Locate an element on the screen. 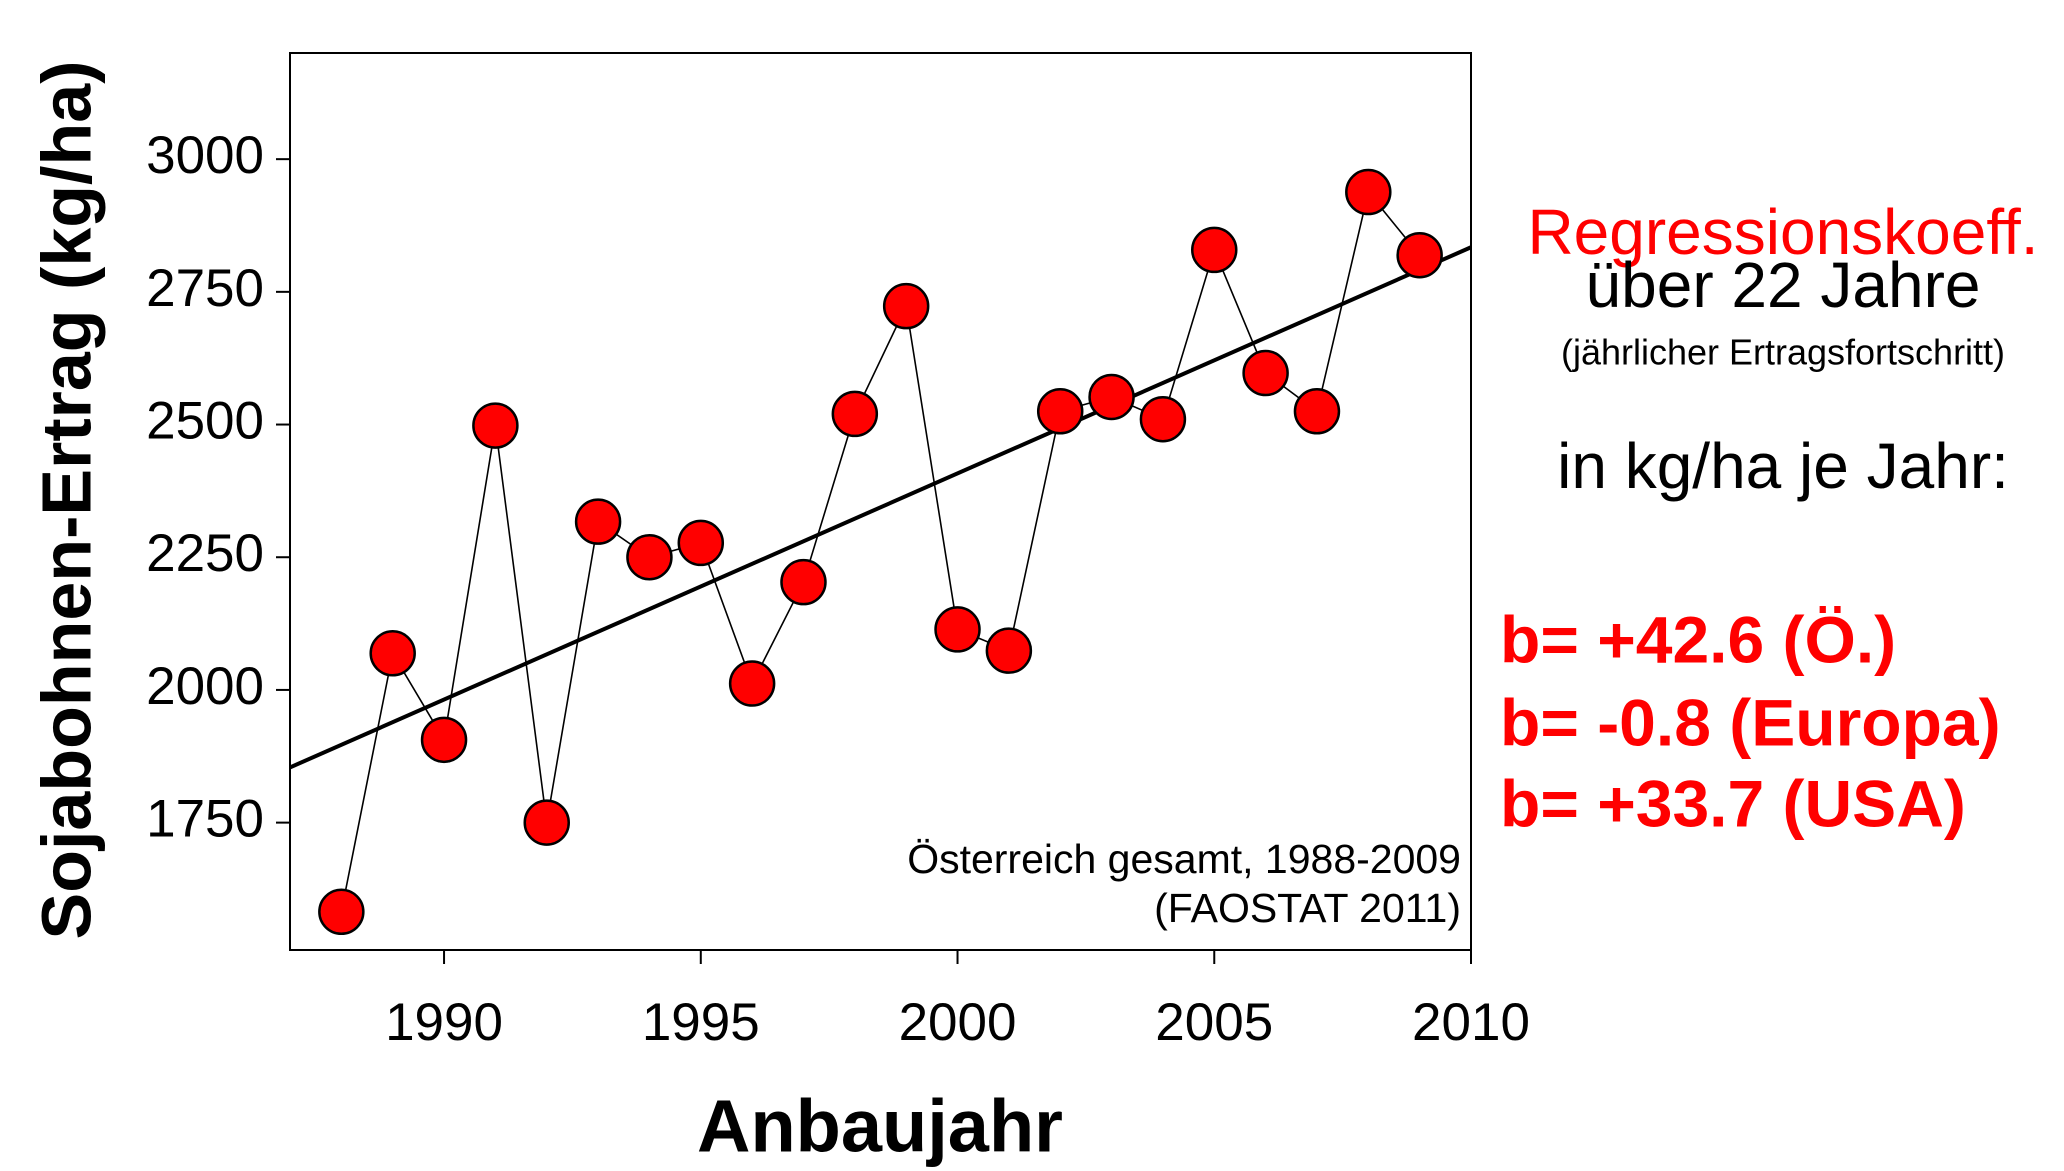  y-tick-label: 2000 is located at coordinates (205, 686).